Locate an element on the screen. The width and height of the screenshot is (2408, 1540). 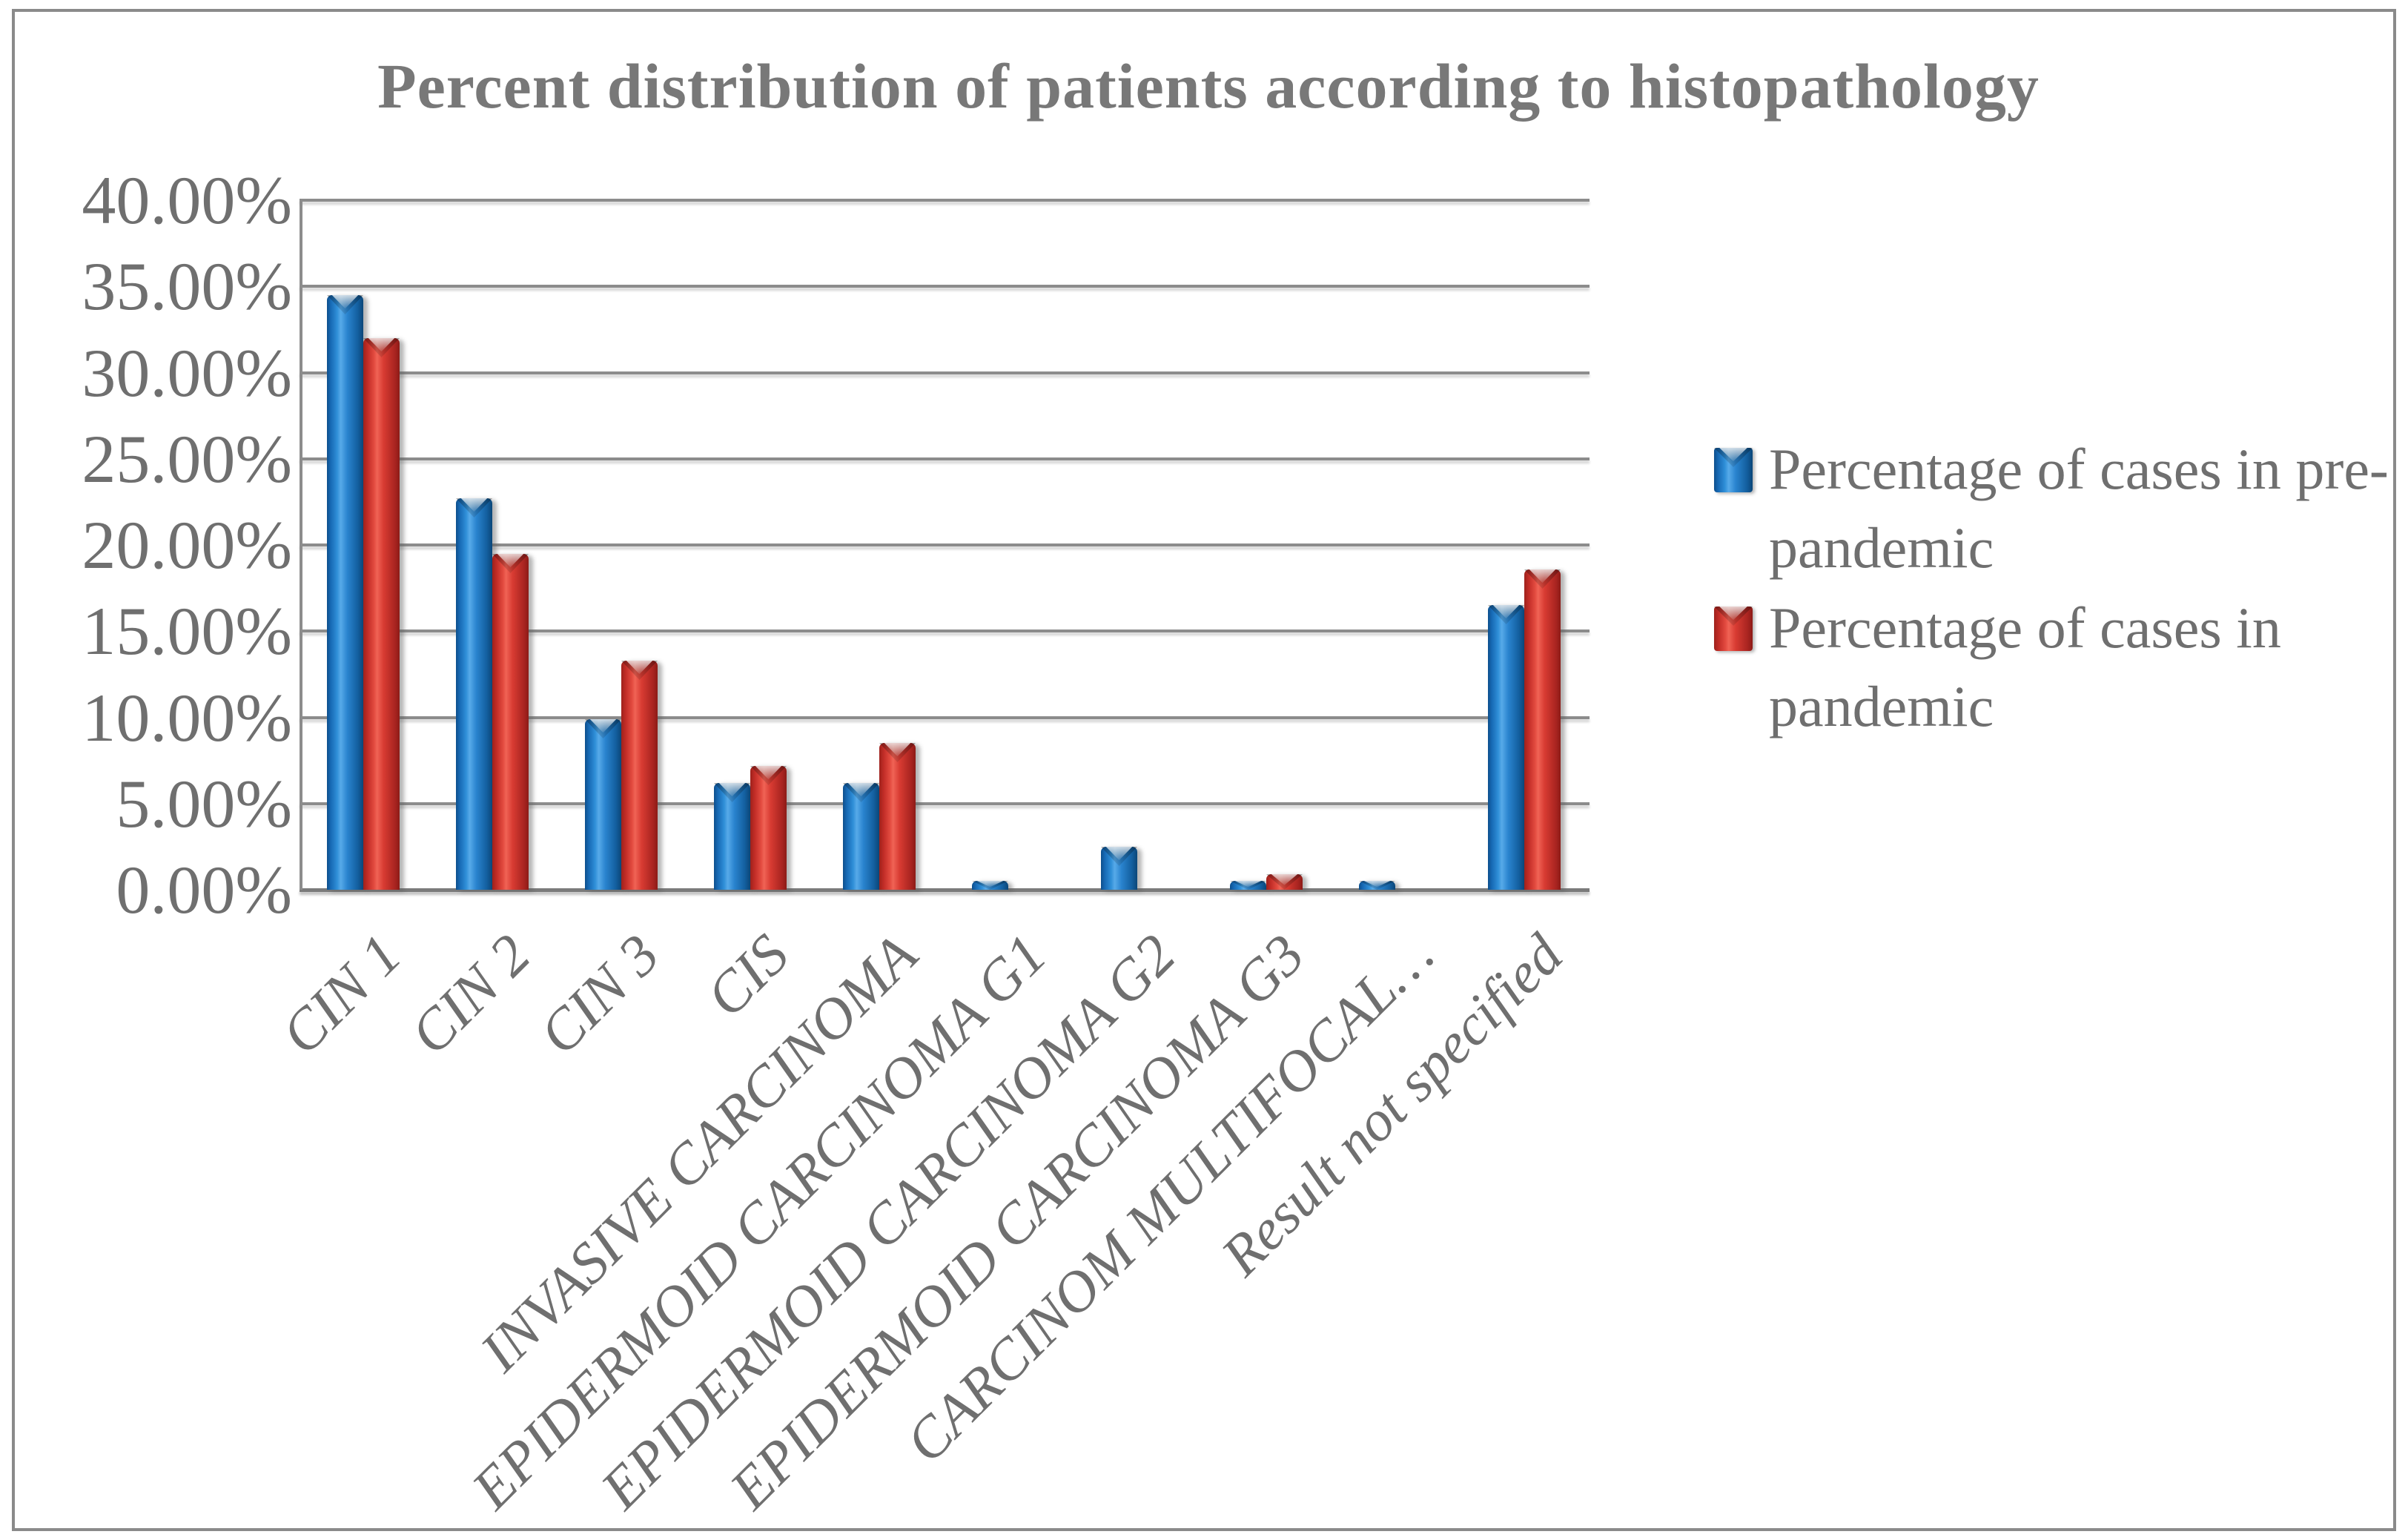
x-axis-line is located at coordinates (945, 890).